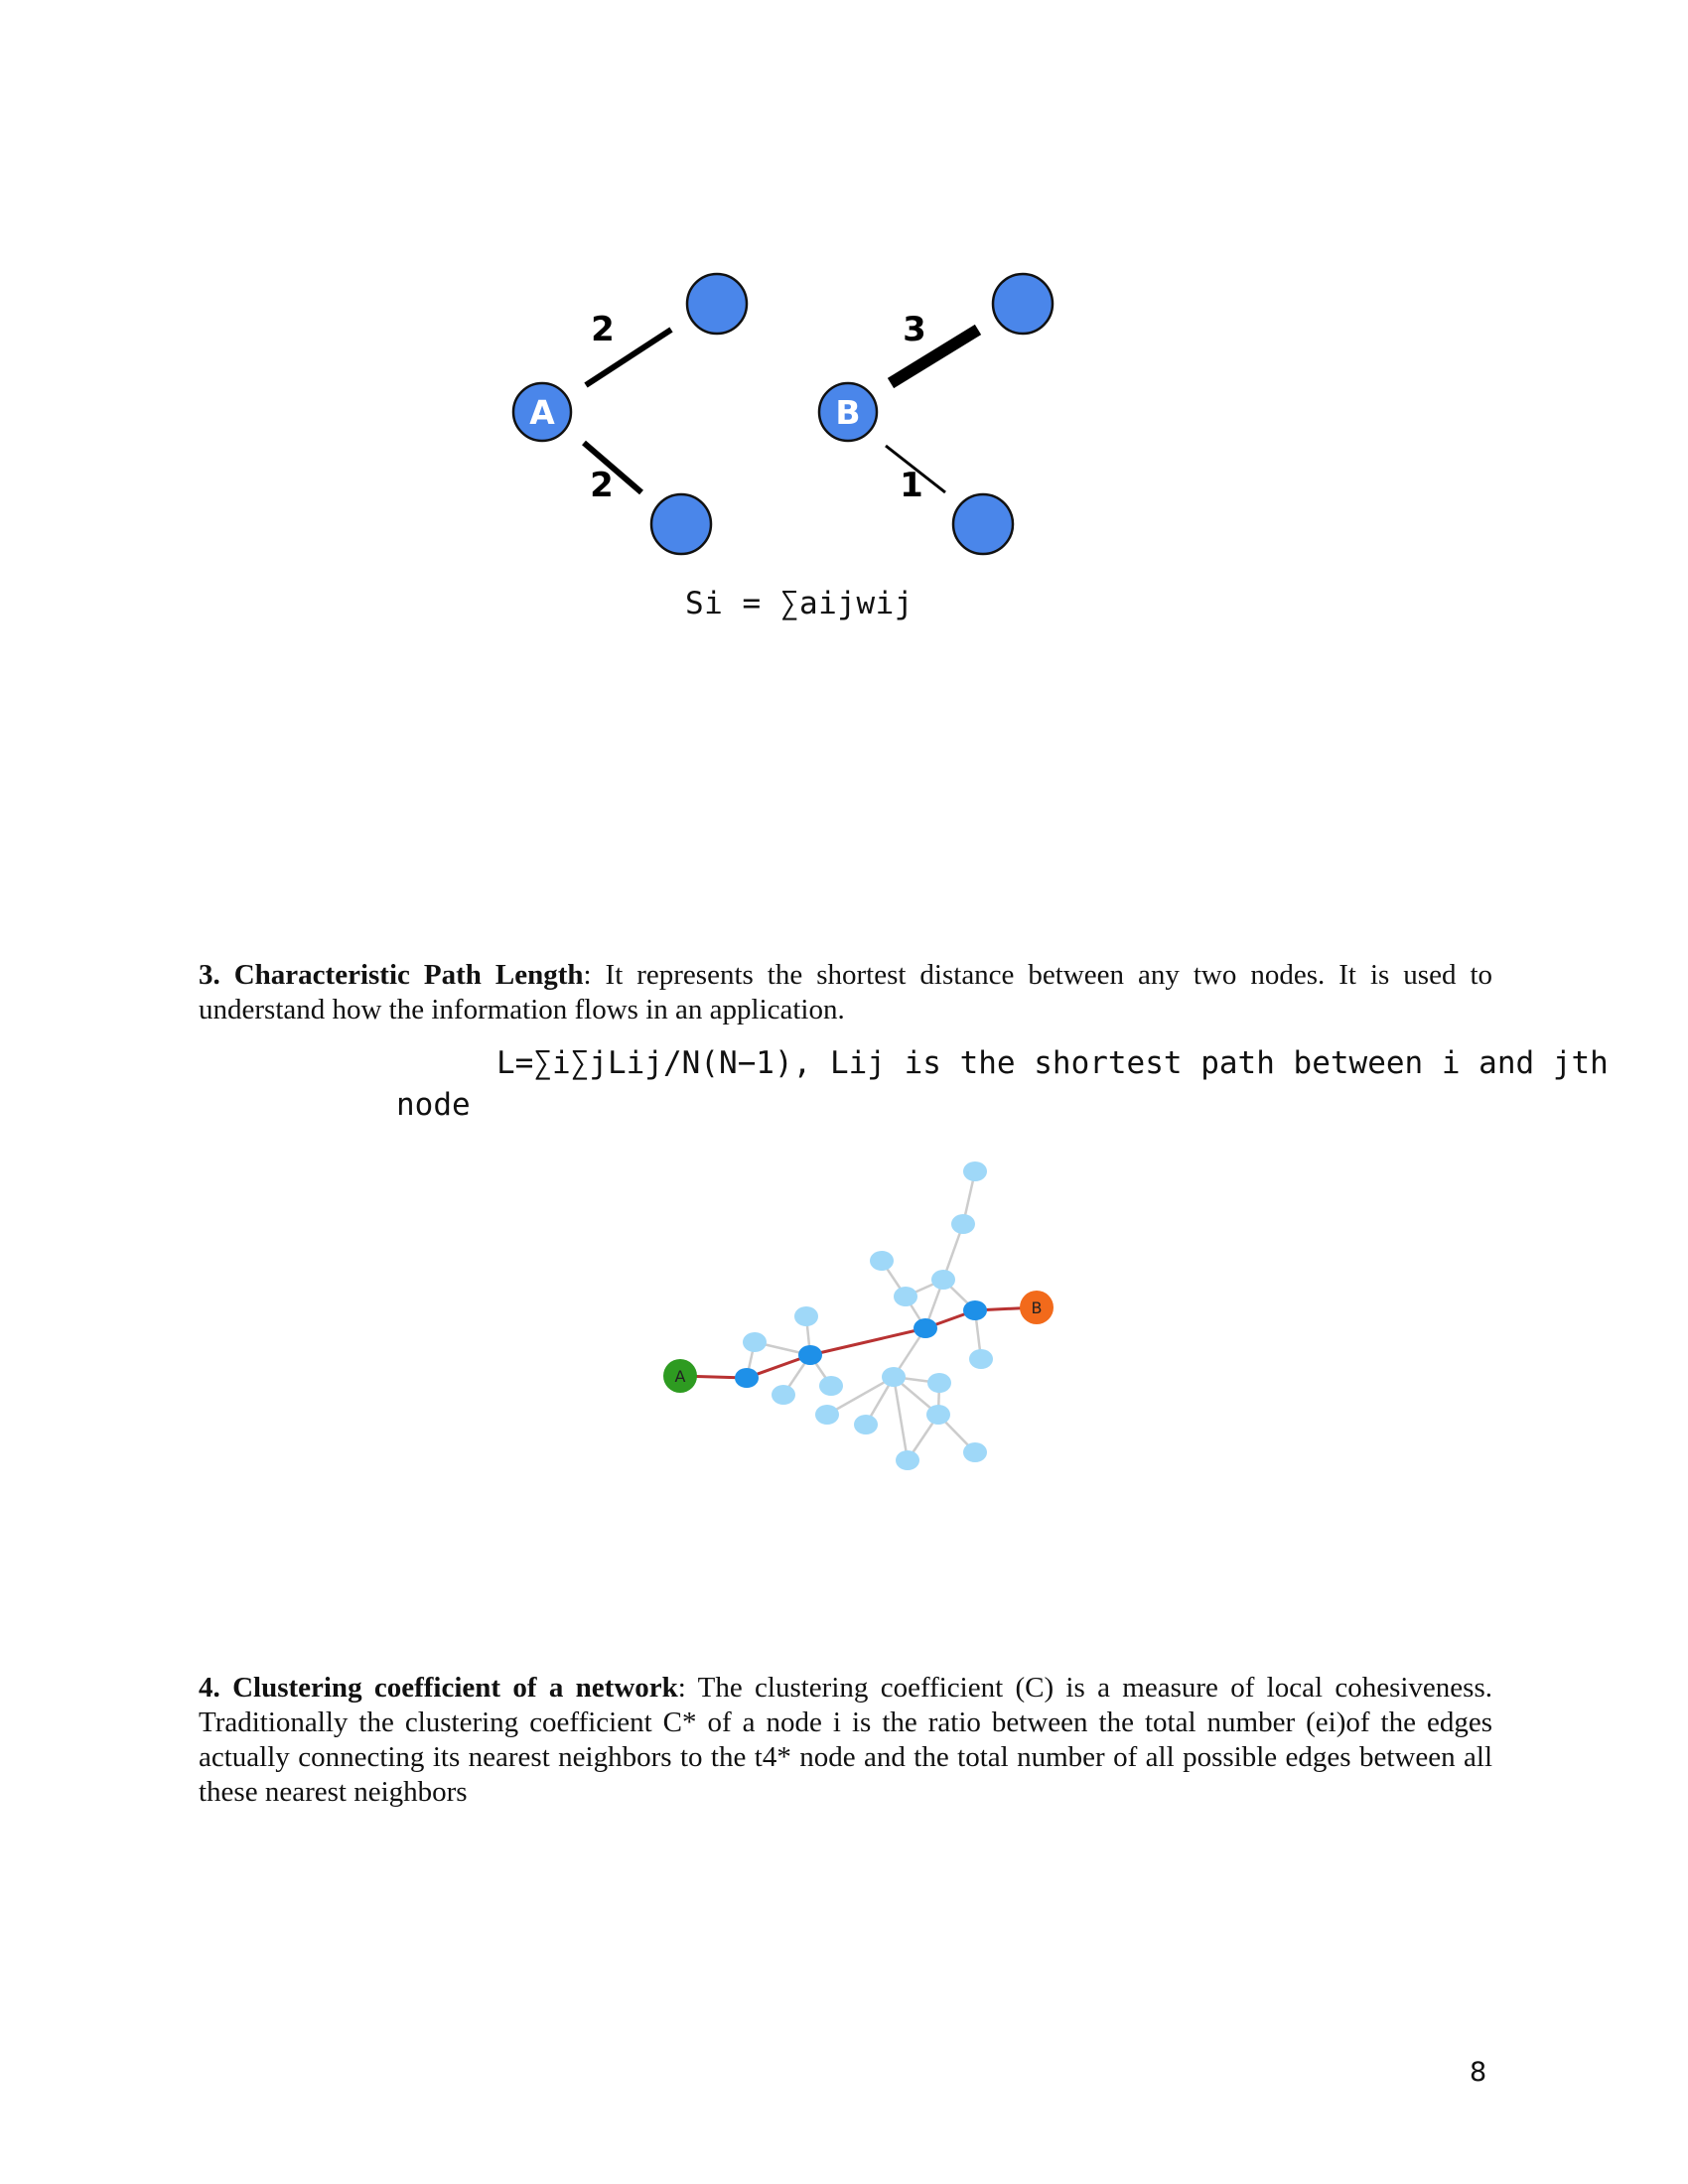  I want to click on shortest-path-network: A B, so click(858, 1315).